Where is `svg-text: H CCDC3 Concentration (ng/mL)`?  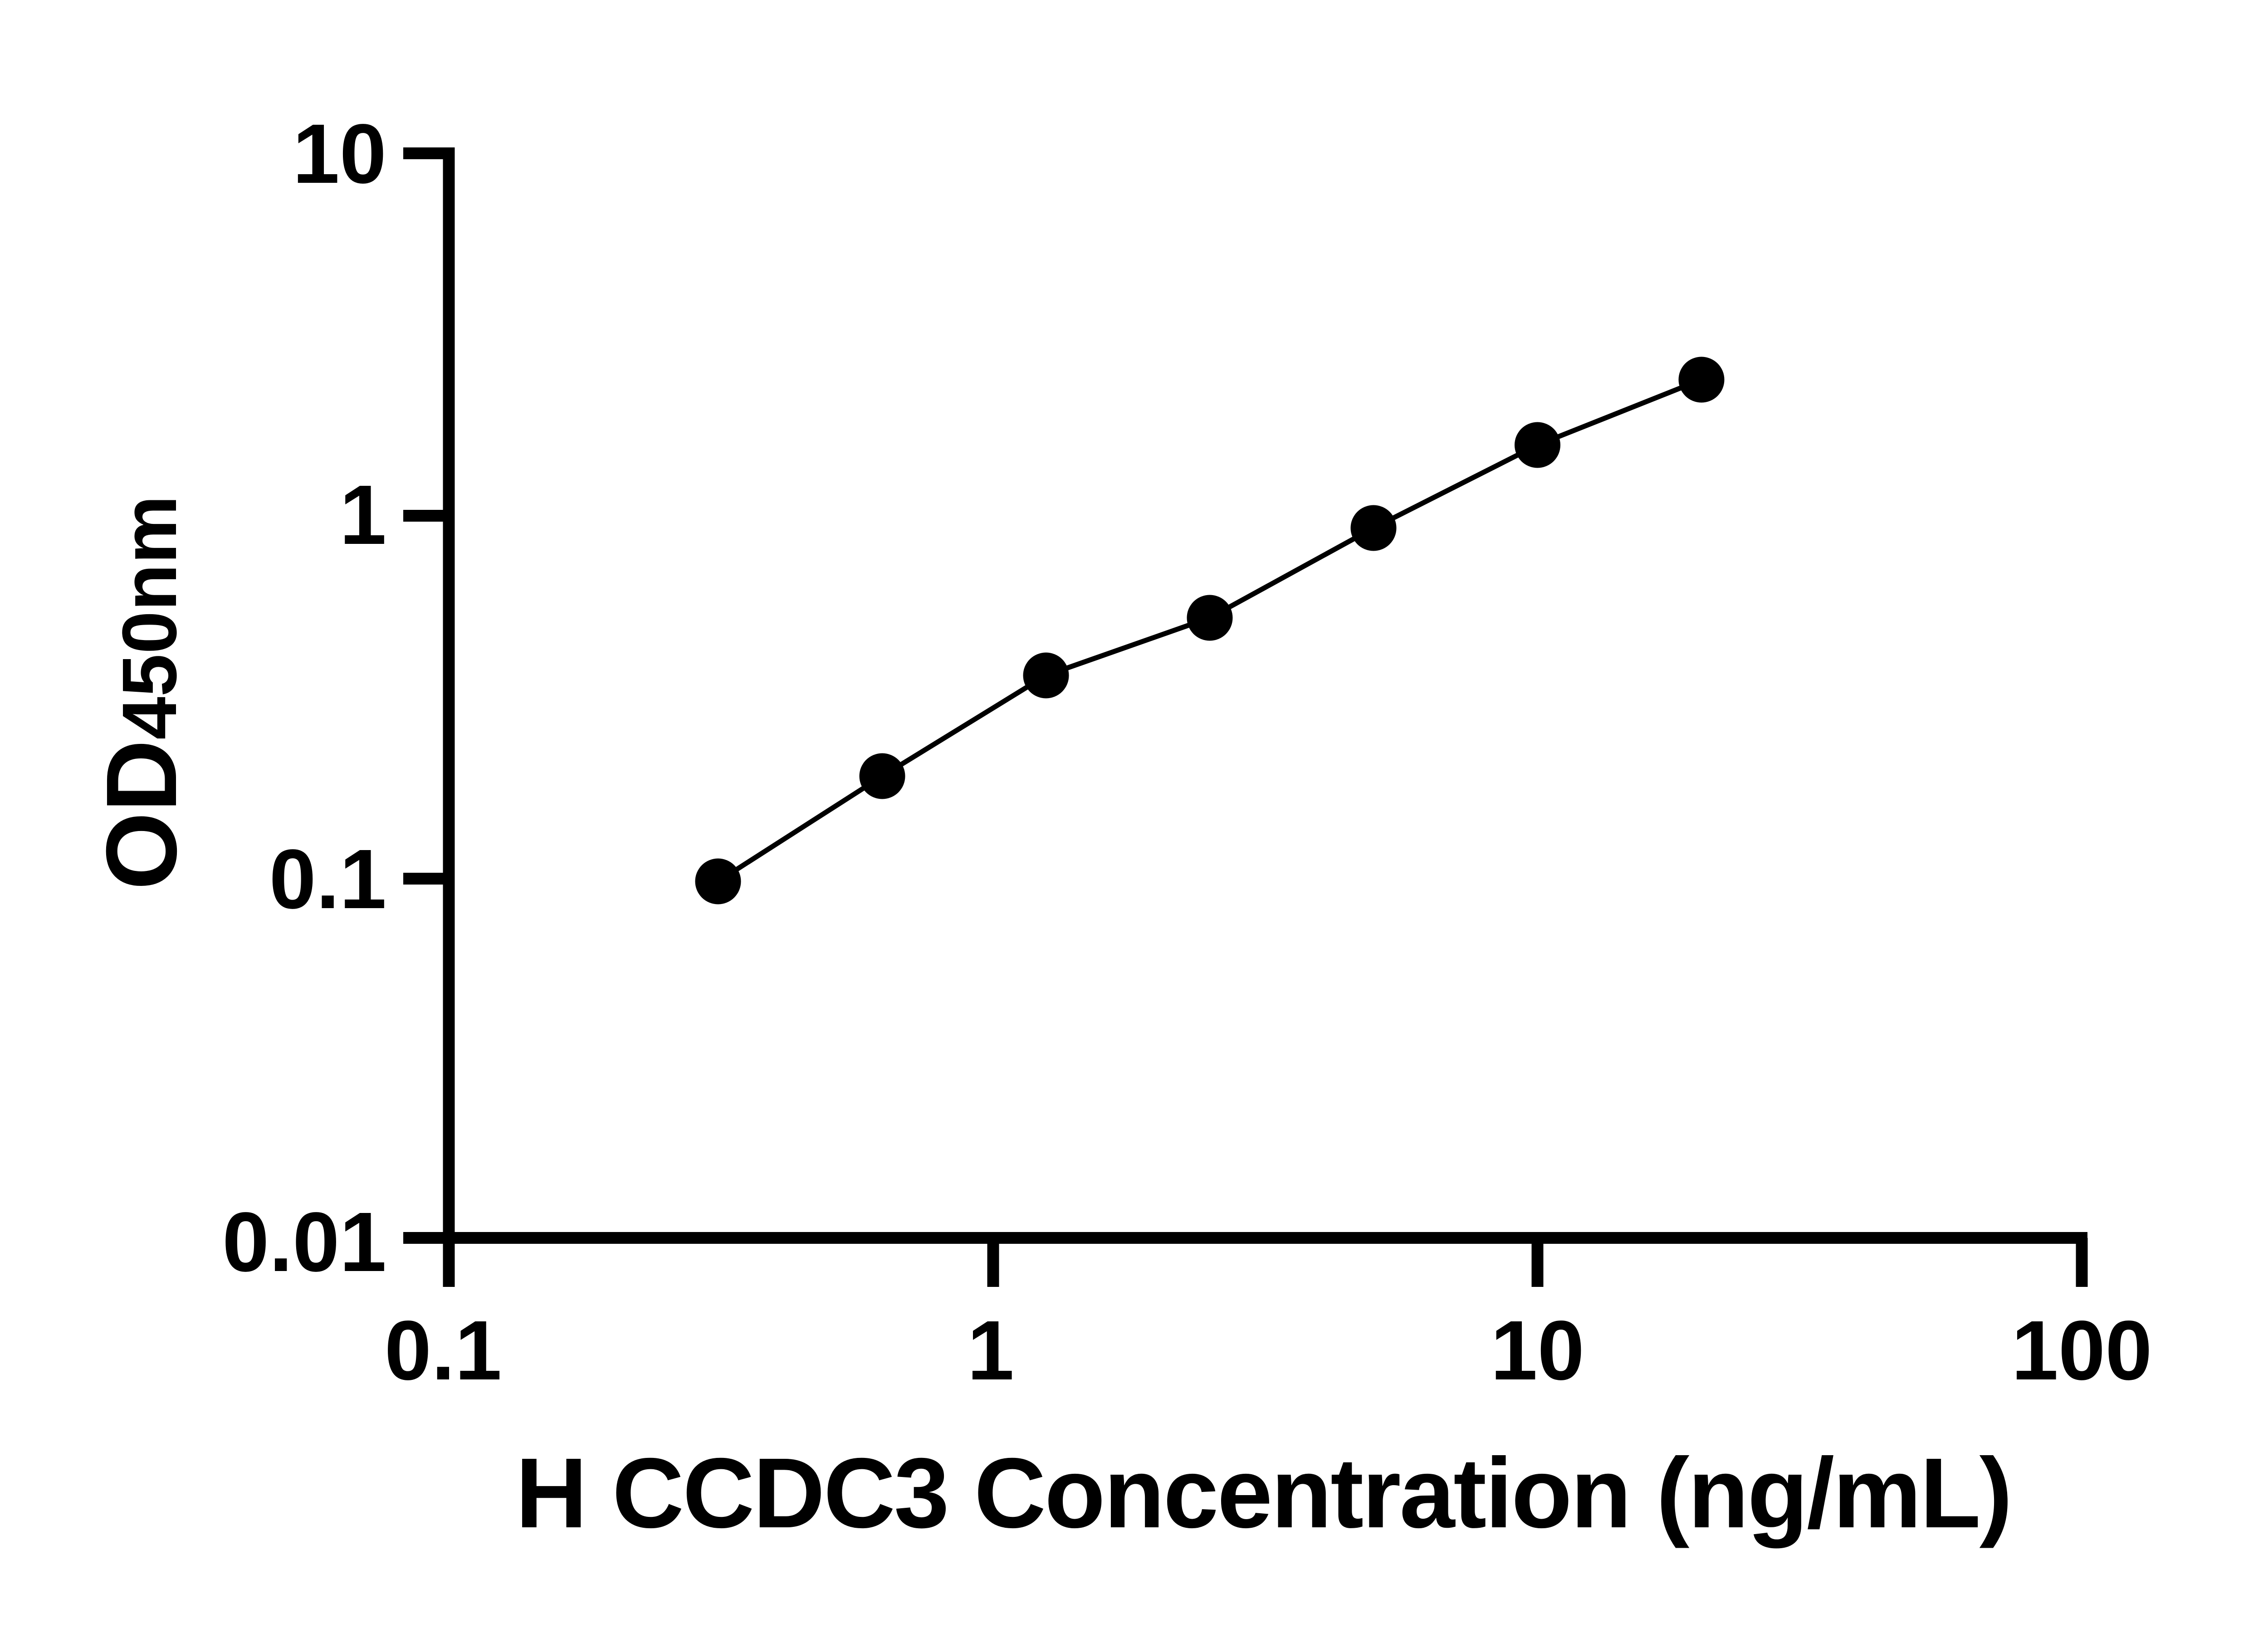
svg-text: H CCDC3 Concentration (ng/mL) is located at coordinates (1263, 1493).